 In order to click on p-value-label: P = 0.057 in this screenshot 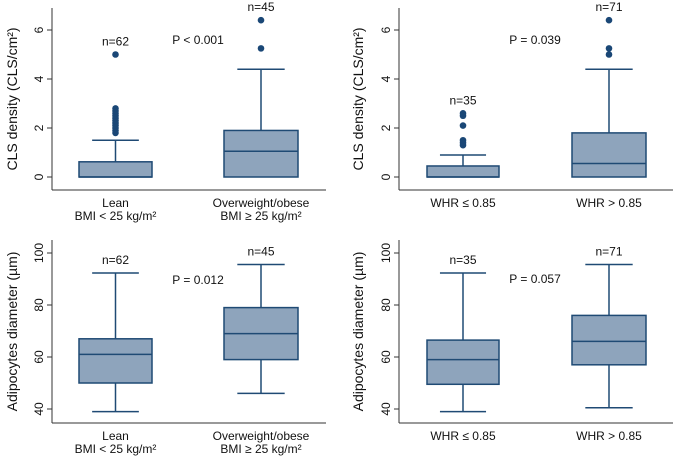, I will do `click(535, 279)`.